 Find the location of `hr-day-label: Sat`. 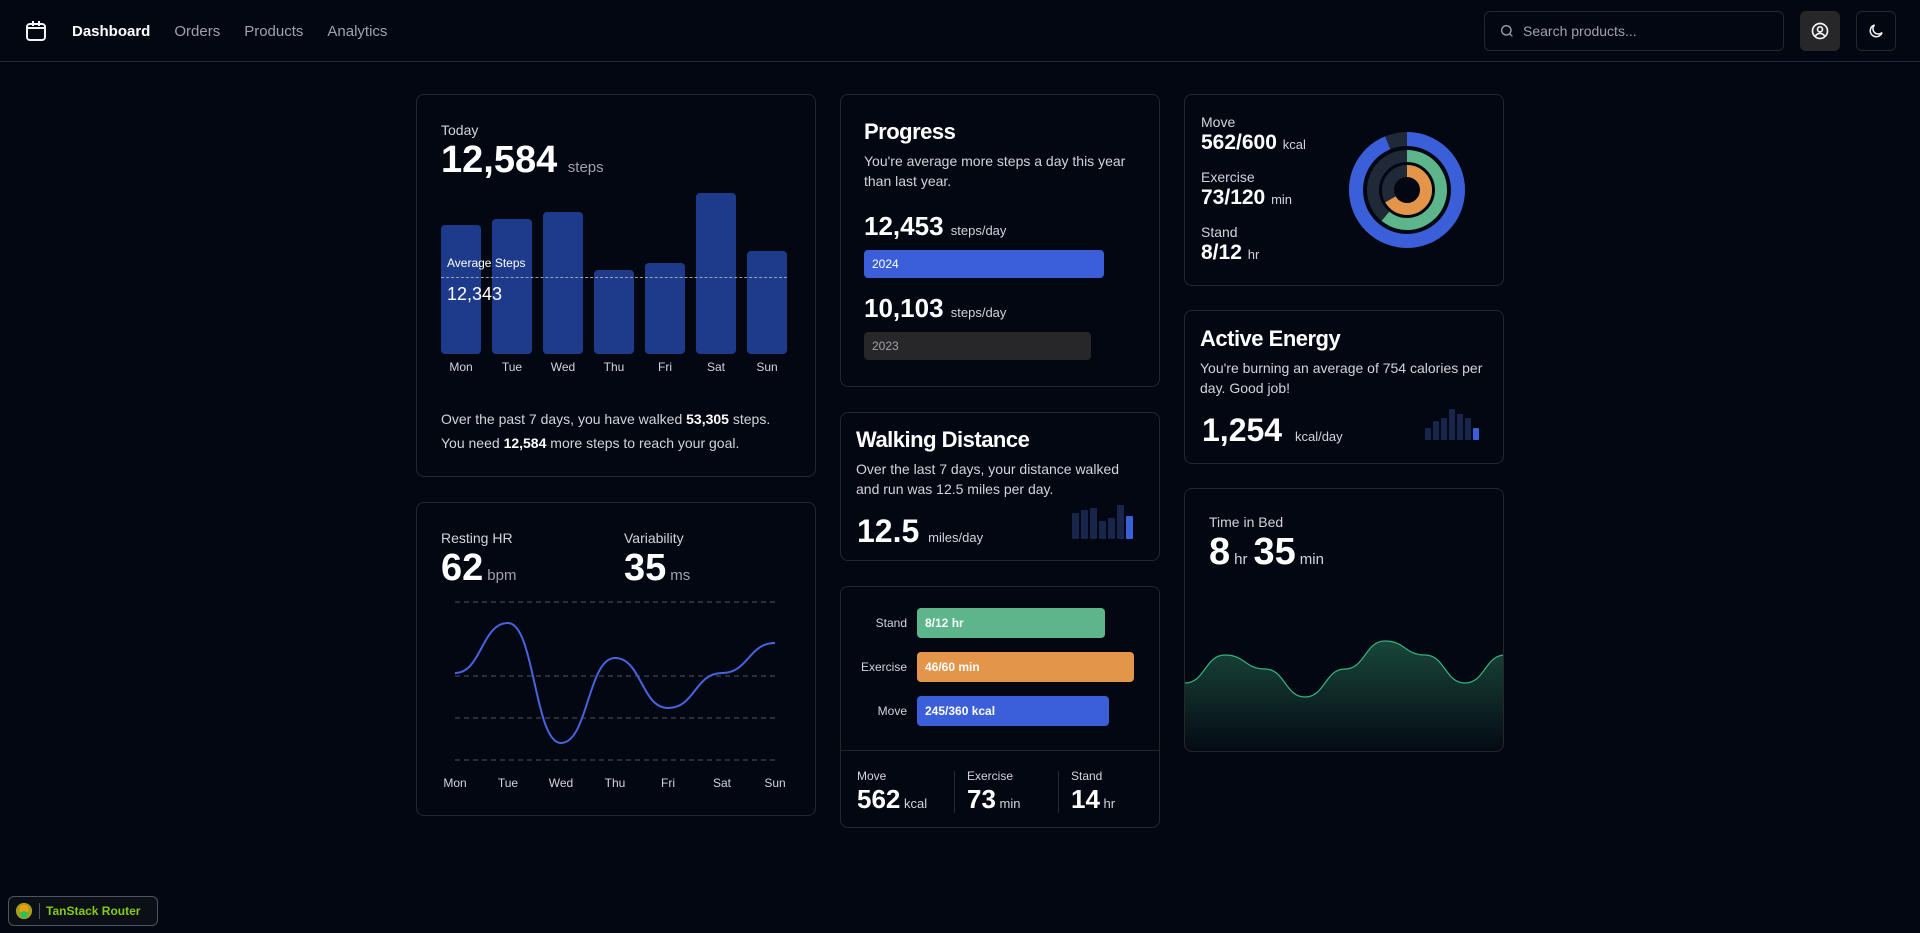

hr-day-label: Sat is located at coordinates (722, 783).